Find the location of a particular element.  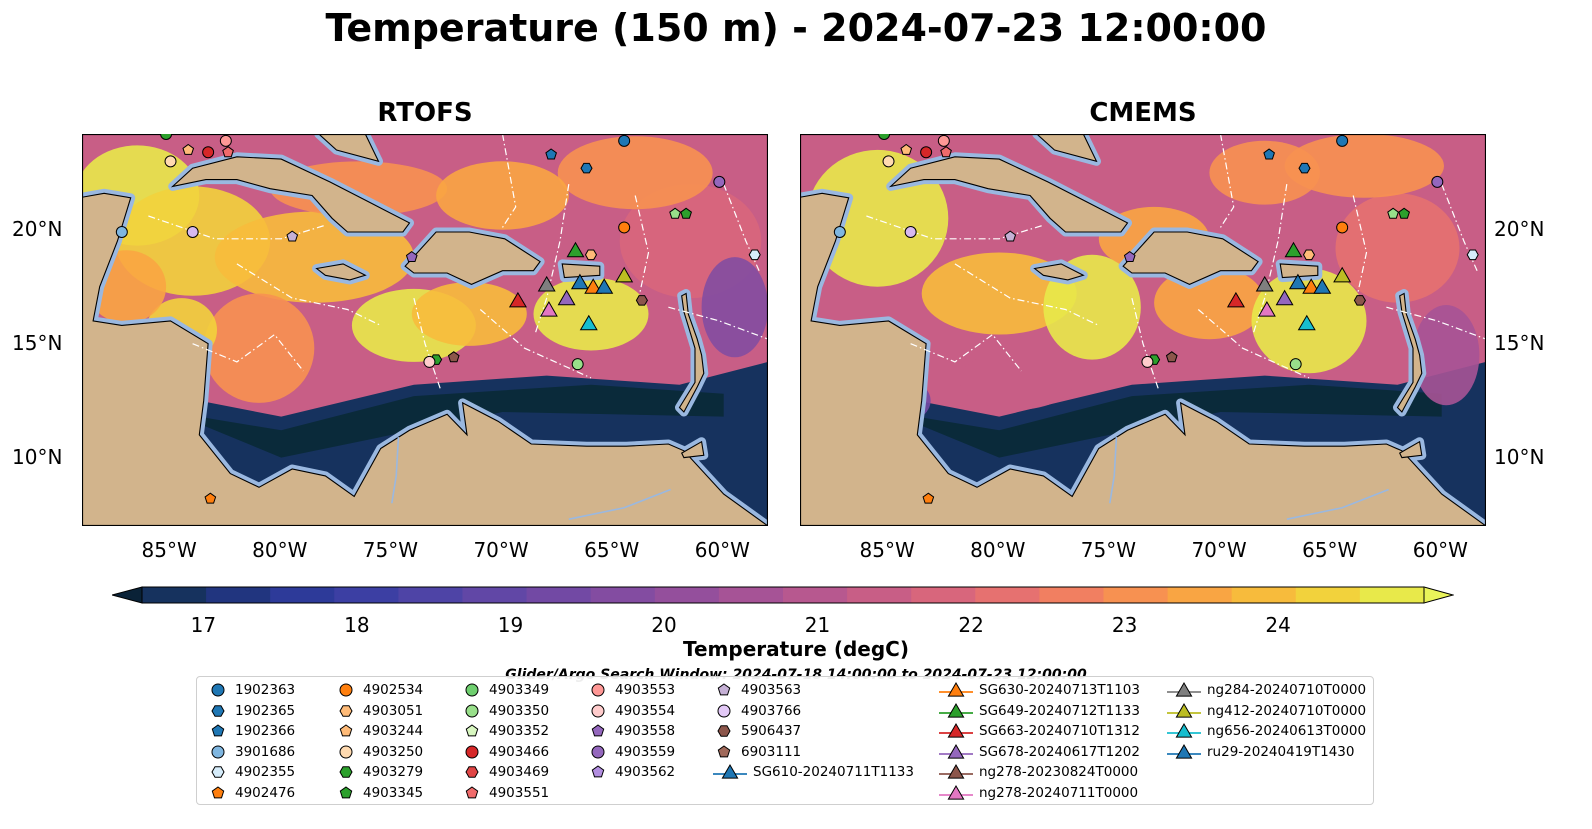

panel-title-cmems: CMEMS is located at coordinates (1143, 113).